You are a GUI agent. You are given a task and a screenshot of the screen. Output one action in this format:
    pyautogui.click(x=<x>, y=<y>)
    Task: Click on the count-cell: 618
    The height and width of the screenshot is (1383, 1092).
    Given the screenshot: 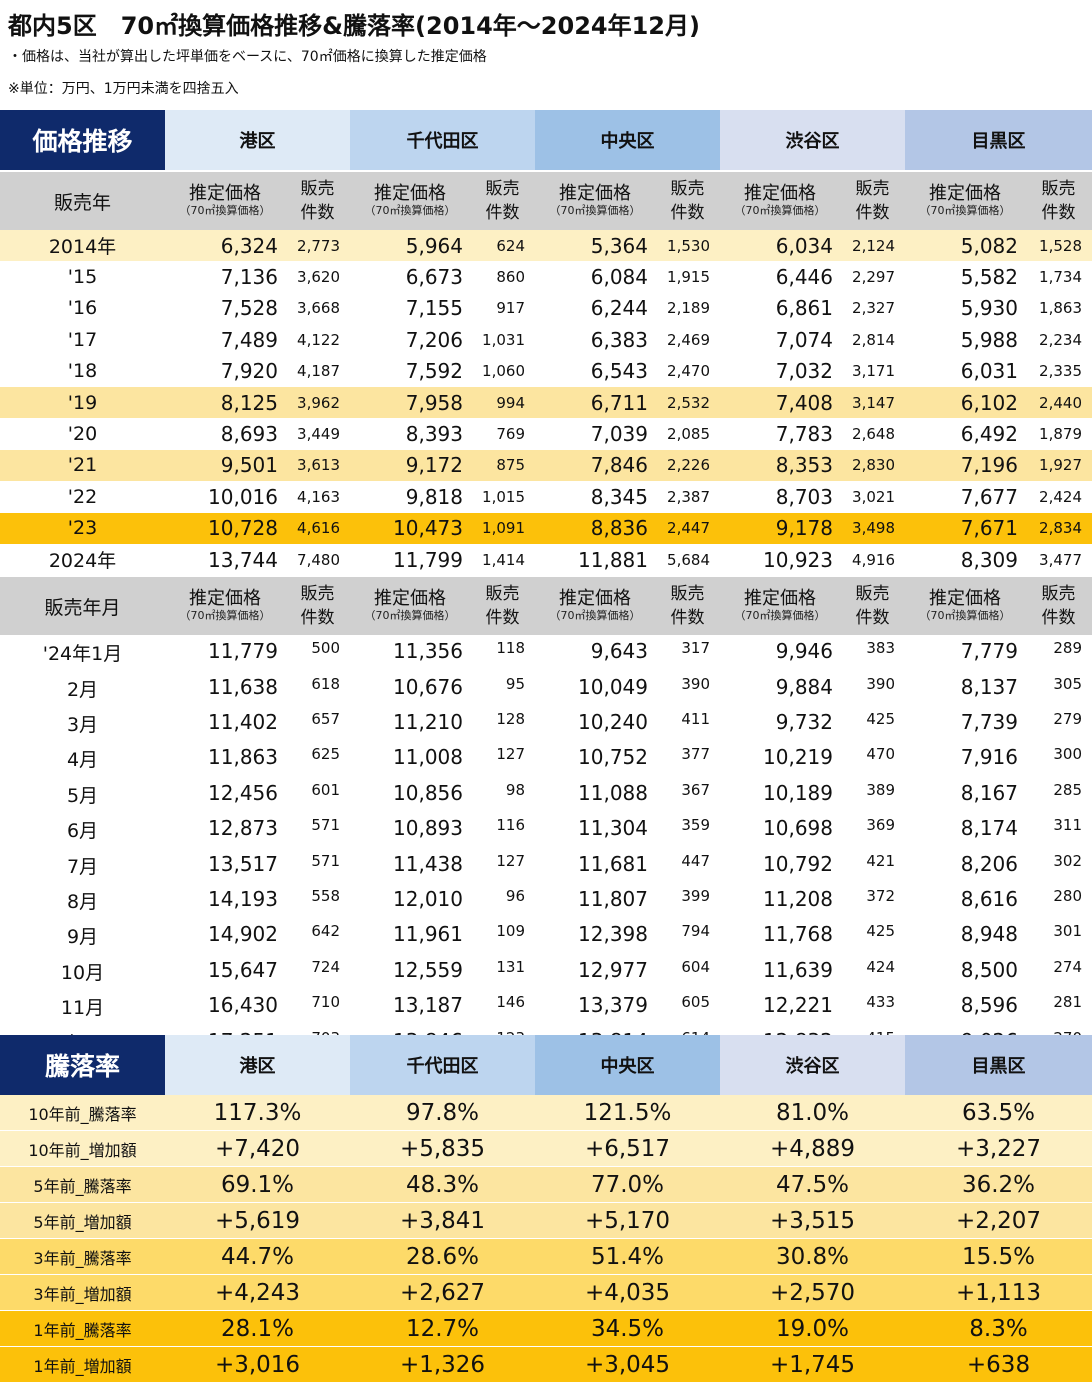 What is the action you would take?
    pyautogui.click(x=325, y=683)
    